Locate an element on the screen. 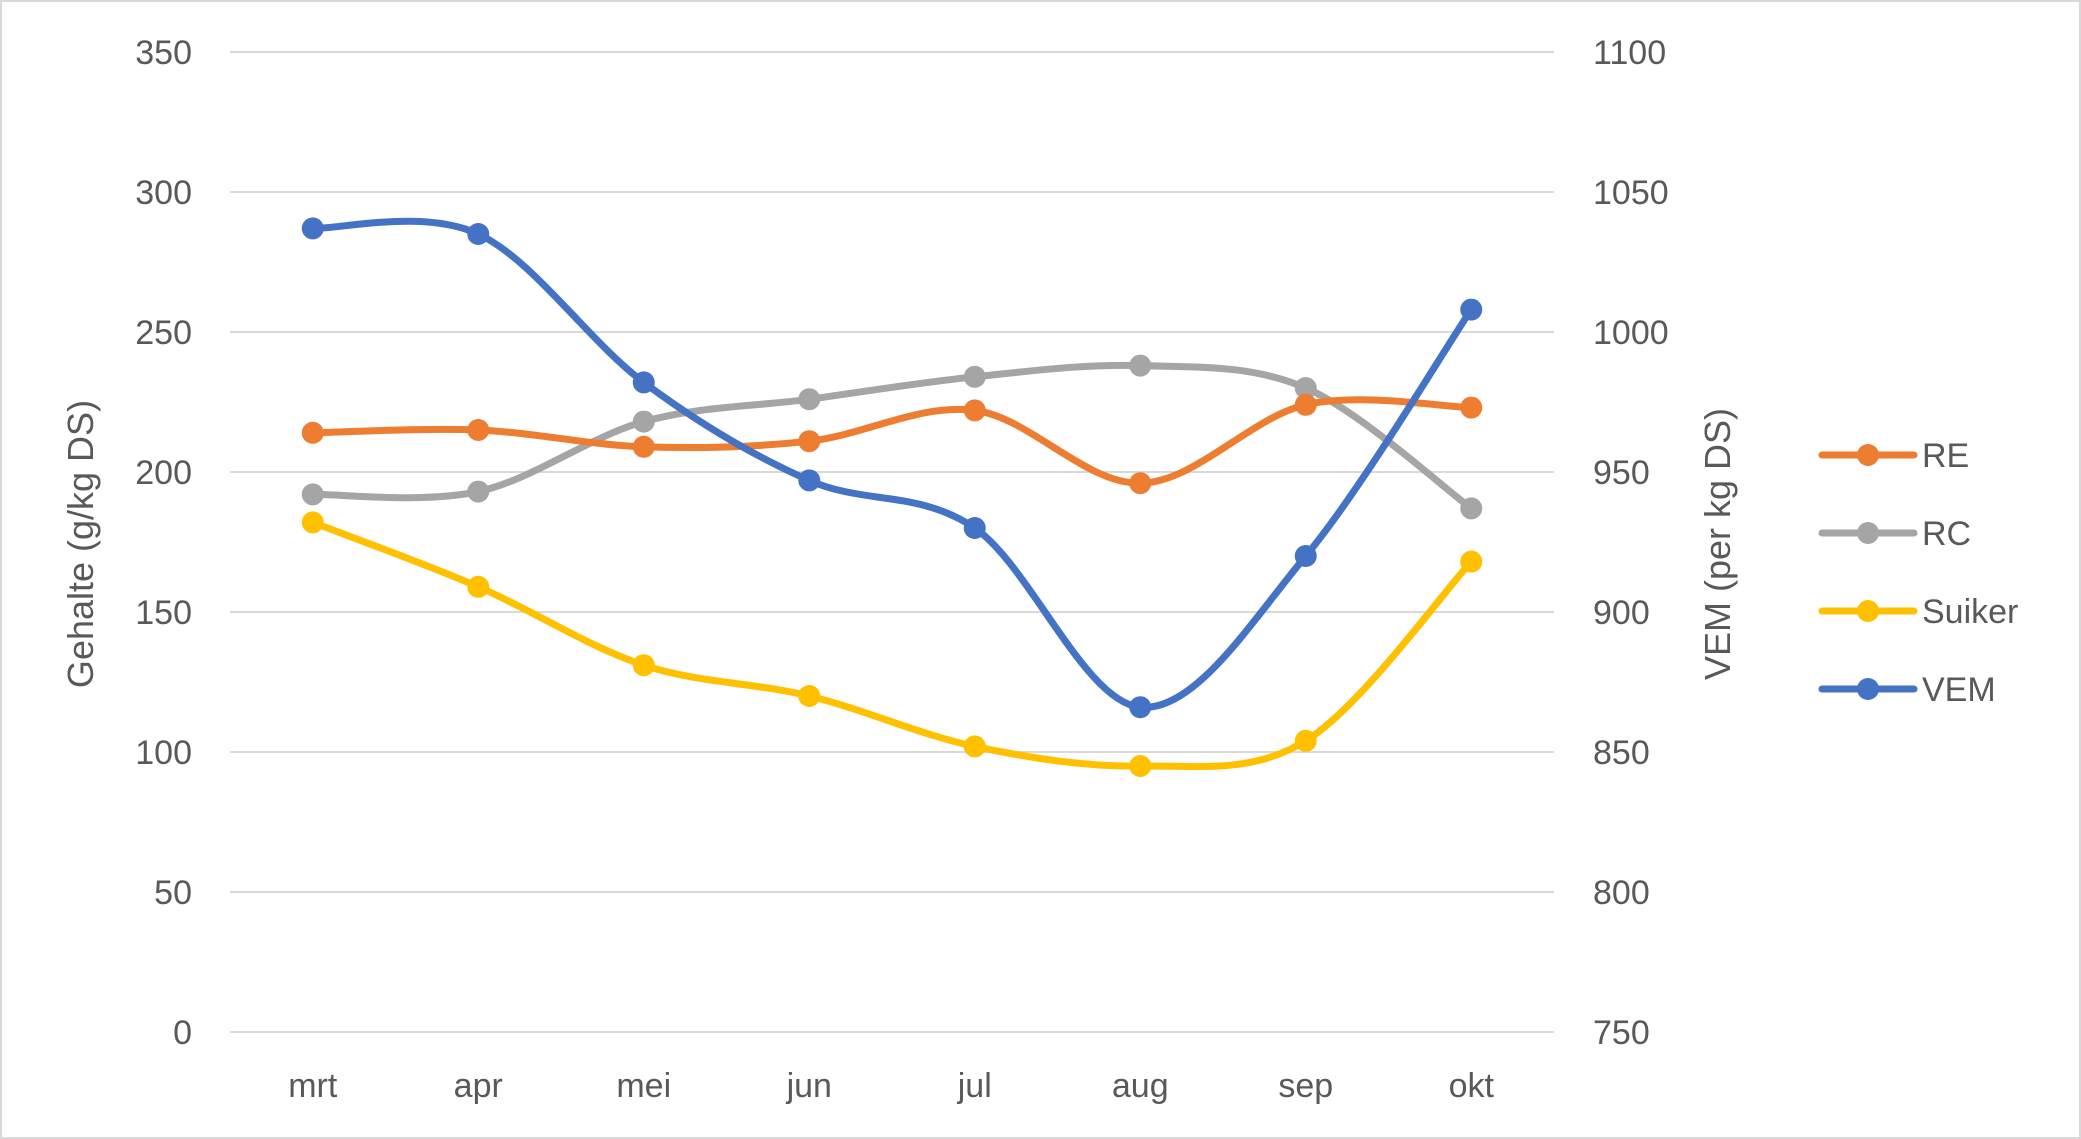  legend-item-re: RE is located at coordinates (1893, 456).